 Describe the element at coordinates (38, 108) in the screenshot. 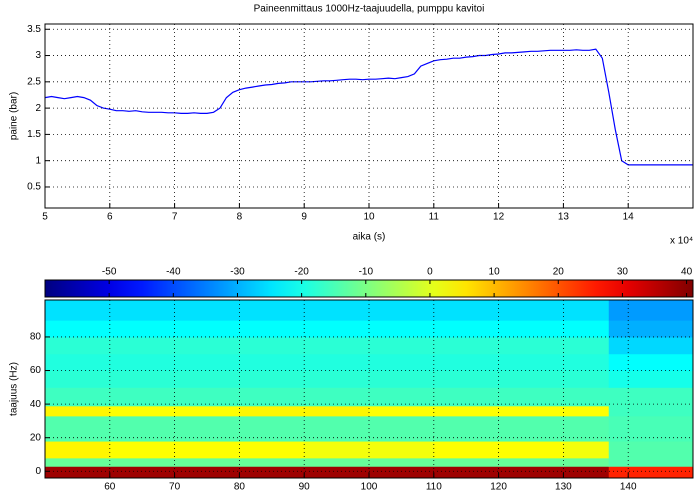

I see `y-tick-label: 2` at that location.